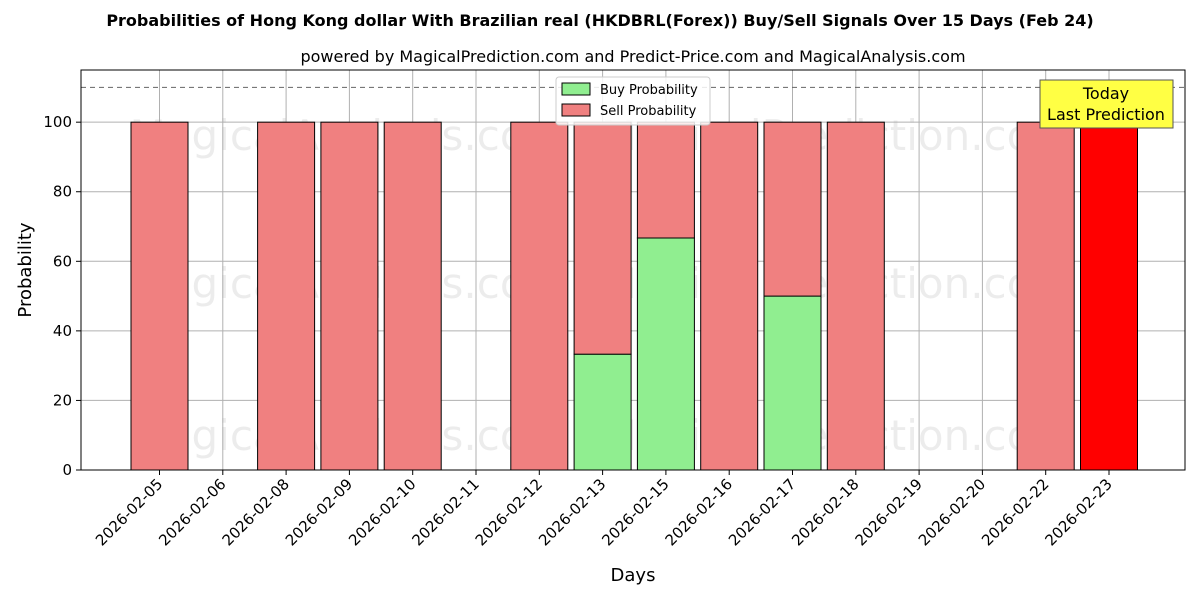 The image size is (1200, 600). I want to click on x-tick-label: 2026-02-18, so click(825, 512).